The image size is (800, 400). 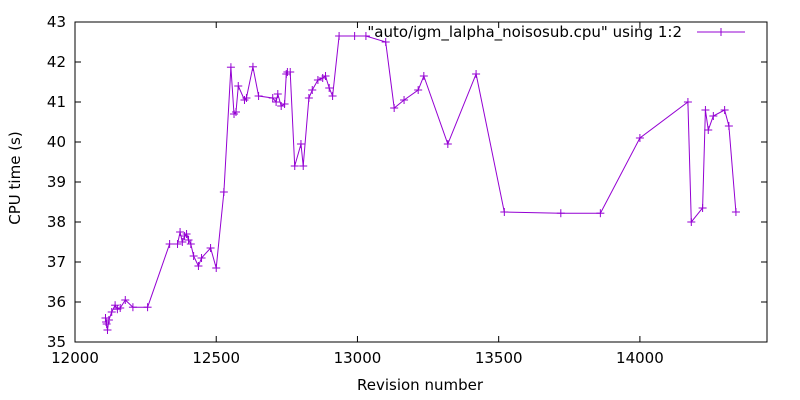 I want to click on x-tick-label: 13000, so click(x=358, y=358).